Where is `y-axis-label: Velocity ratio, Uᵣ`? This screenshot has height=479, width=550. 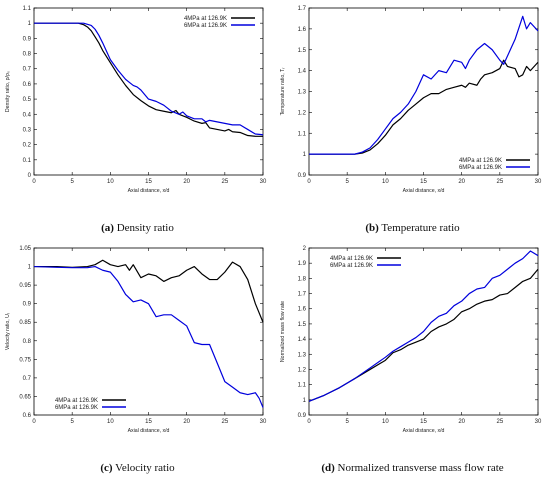 y-axis-label: Velocity ratio, Uᵣ is located at coordinates (8, 331).